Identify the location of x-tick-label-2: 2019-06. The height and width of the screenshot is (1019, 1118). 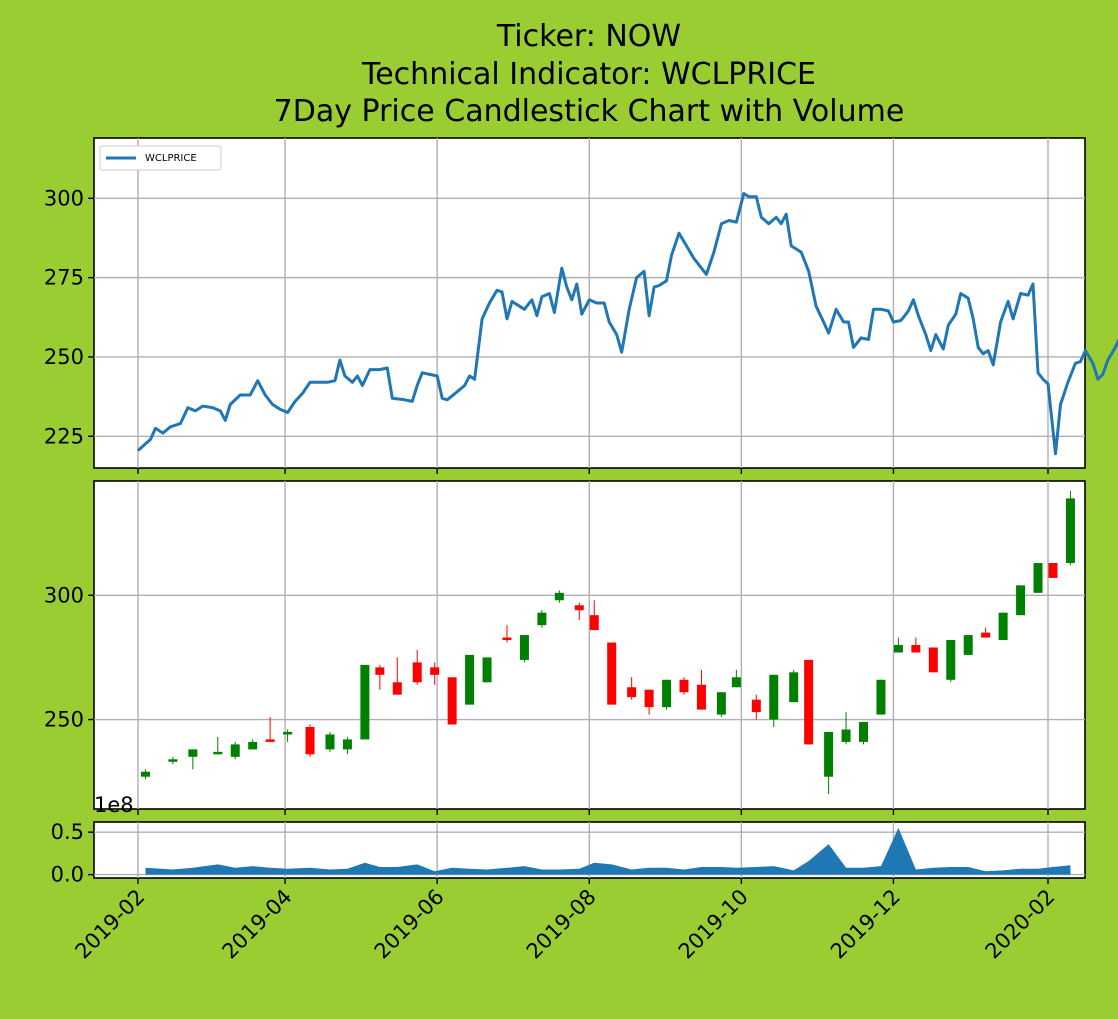
(409, 924).